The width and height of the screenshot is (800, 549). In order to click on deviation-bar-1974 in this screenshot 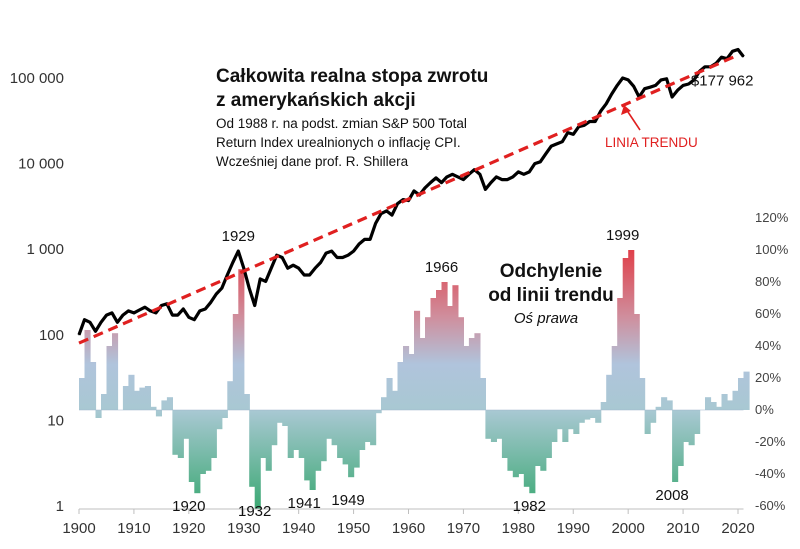, I will do `click(488, 424)`.